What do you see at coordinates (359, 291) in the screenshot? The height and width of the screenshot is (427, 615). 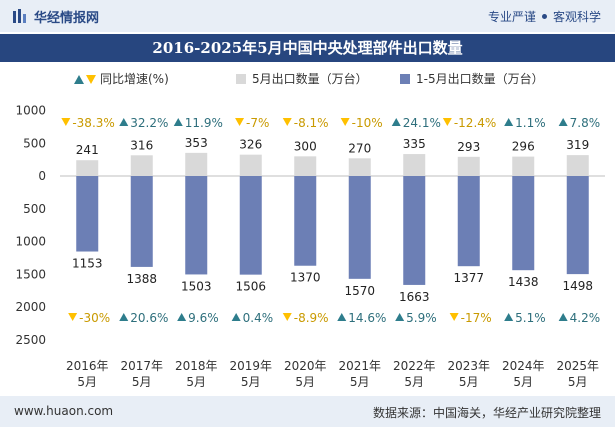 I see `cumulative-value-label: 1570` at bounding box center [359, 291].